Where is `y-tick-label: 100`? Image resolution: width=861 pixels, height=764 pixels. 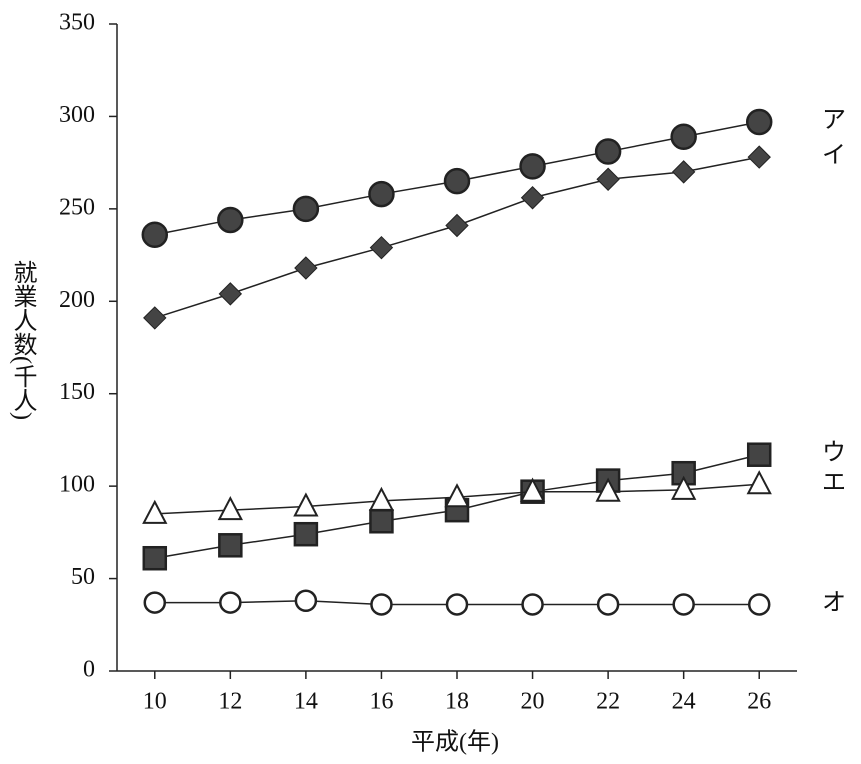
y-tick-label: 100 is located at coordinates (77, 485).